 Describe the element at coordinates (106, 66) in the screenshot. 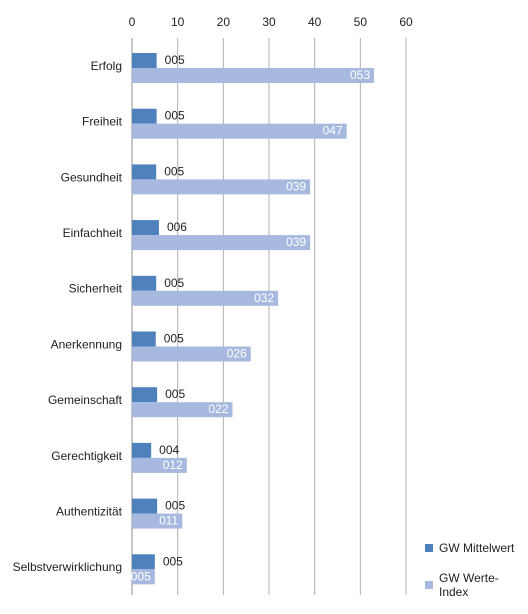

I see `category-label: Erfolg` at that location.